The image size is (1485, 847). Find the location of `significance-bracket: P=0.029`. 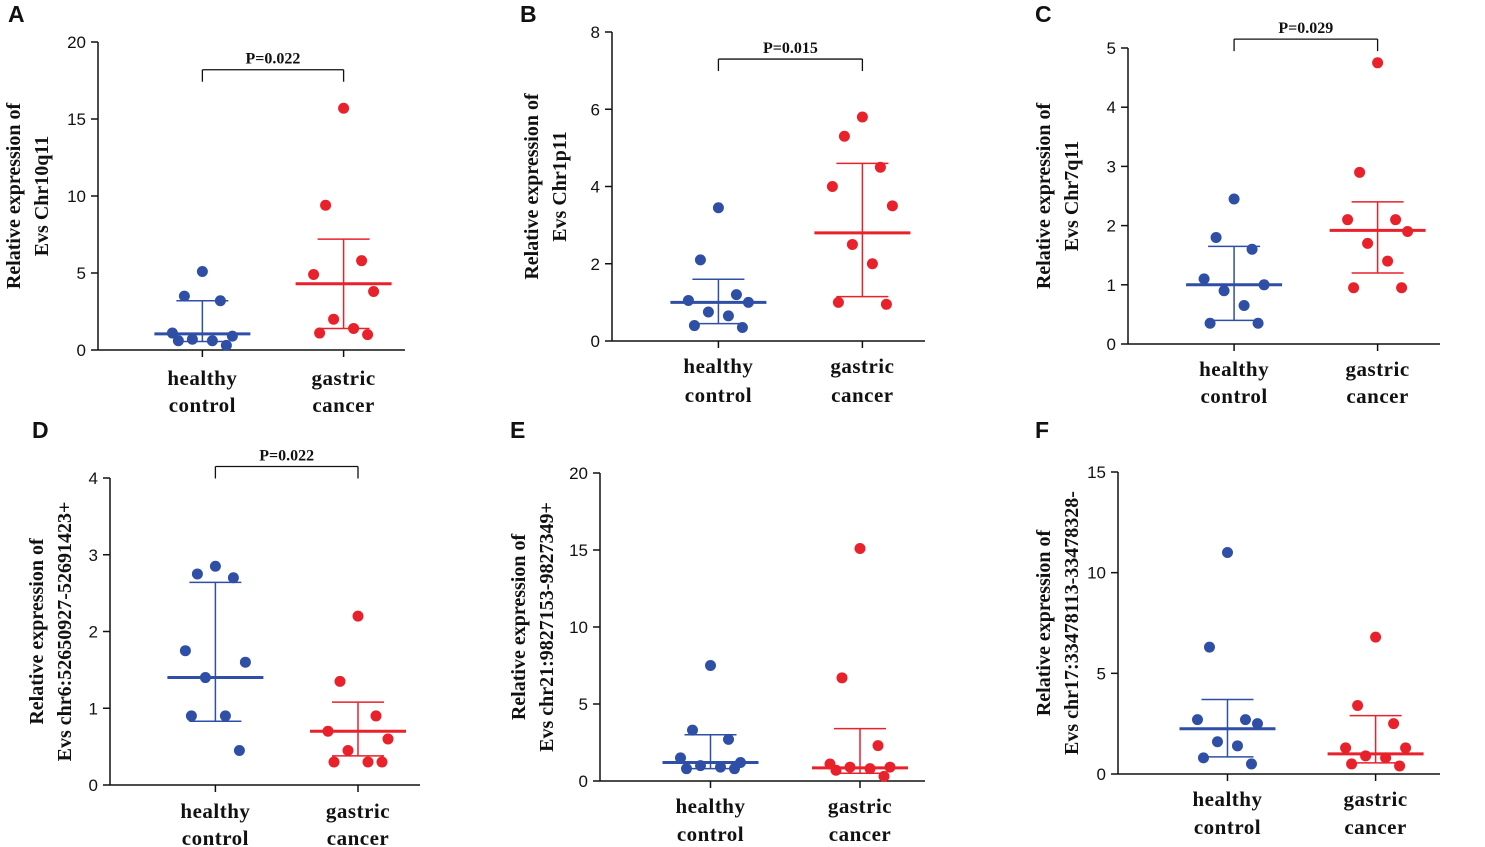

significance-bracket: P=0.029 is located at coordinates (1306, 36).